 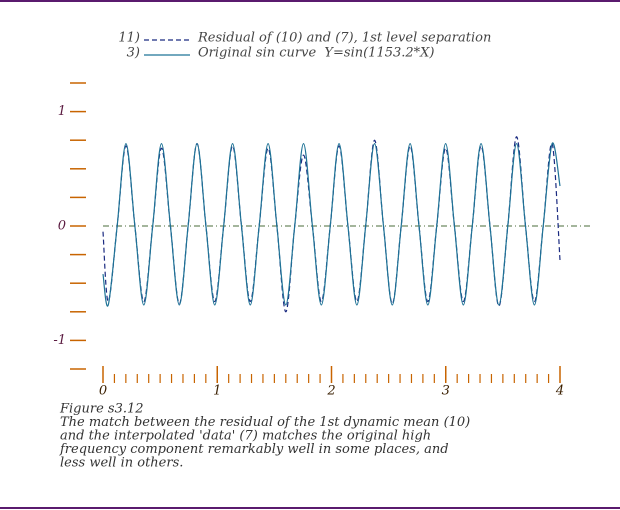 What do you see at coordinates (559, 391) in the screenshot?
I see `x-tick-label: 4` at bounding box center [559, 391].